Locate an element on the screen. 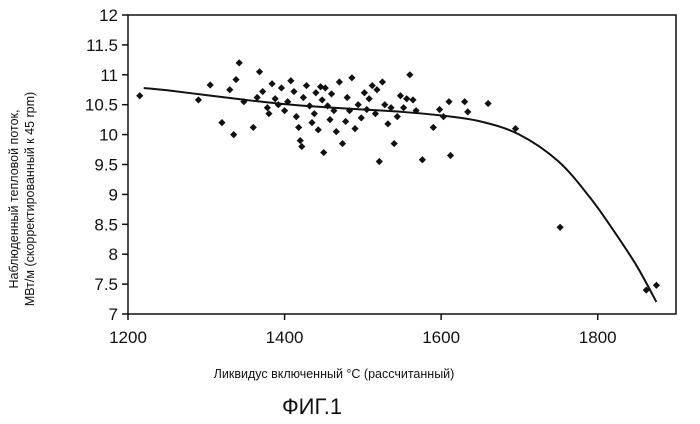 The image size is (700, 424). x-tick-label: 1400 is located at coordinates (285, 337).